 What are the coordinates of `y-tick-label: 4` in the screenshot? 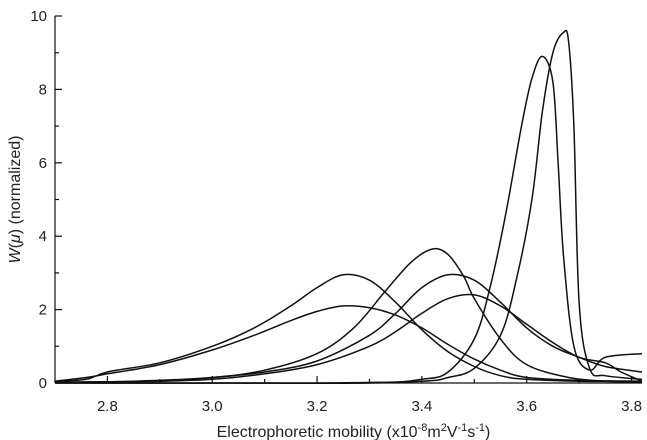 It's located at (43, 236).